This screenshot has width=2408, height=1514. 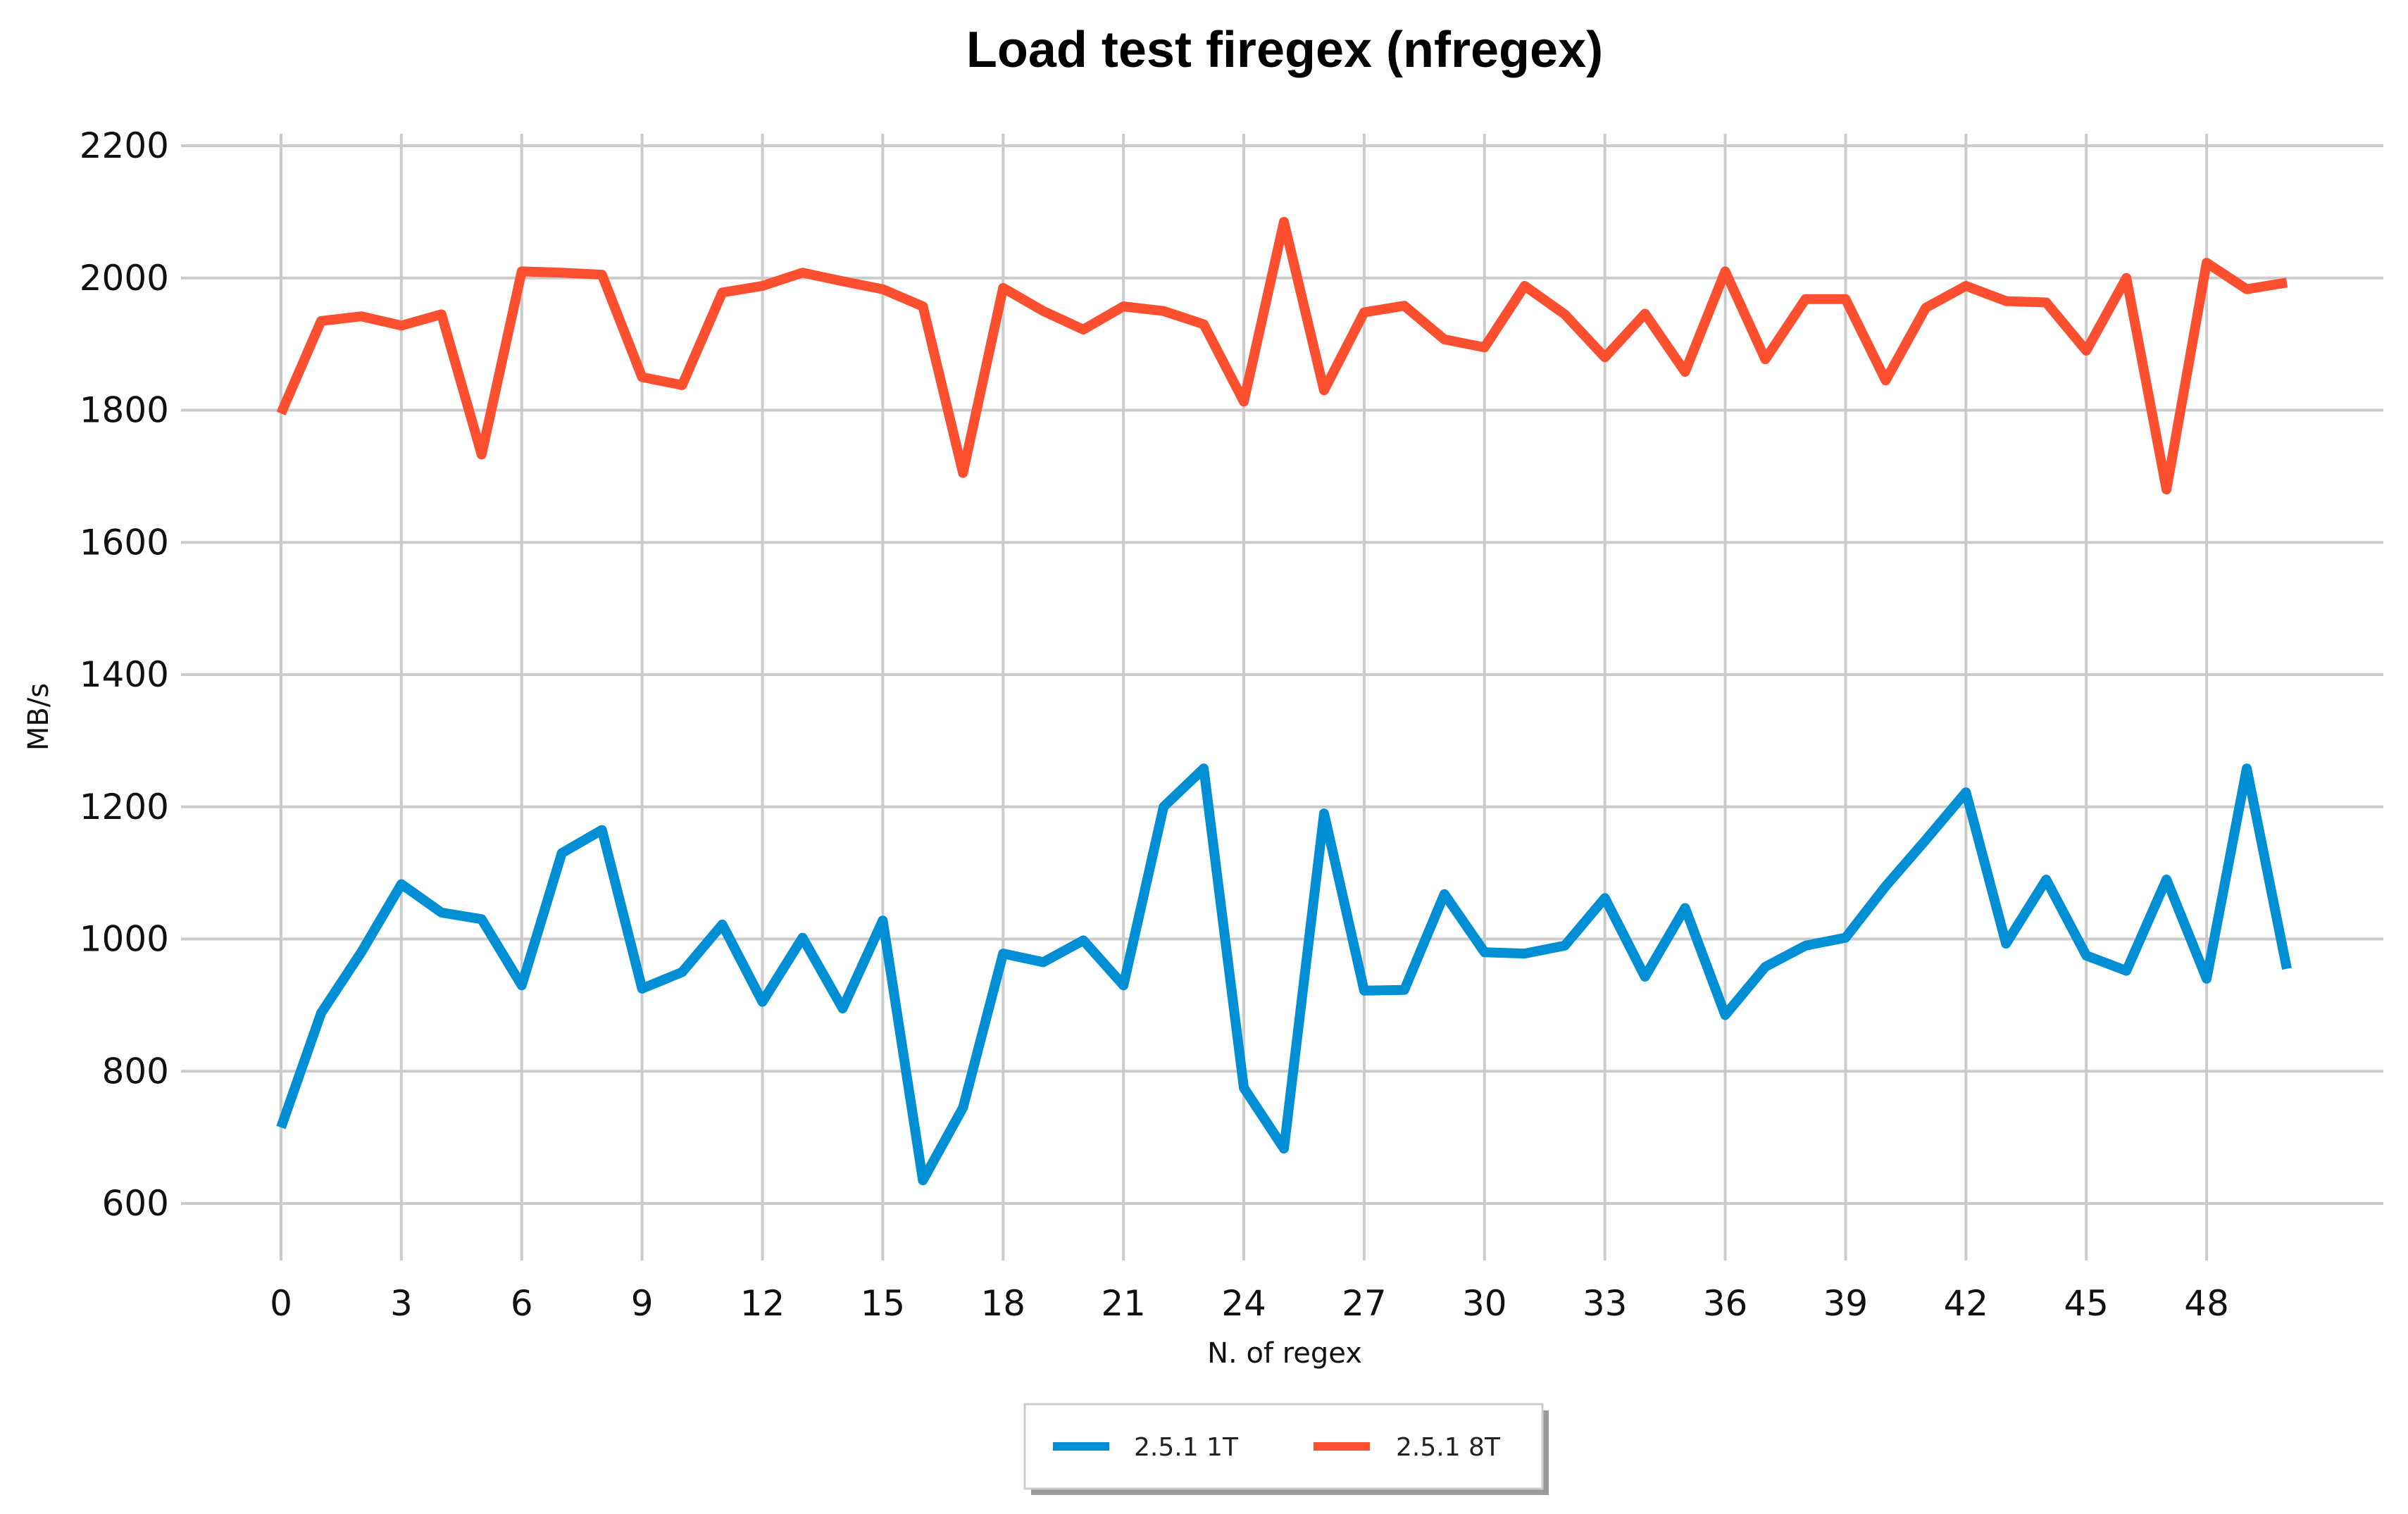 I want to click on legend-label-1t: 2.5.1 1T, so click(x=1186, y=1447).